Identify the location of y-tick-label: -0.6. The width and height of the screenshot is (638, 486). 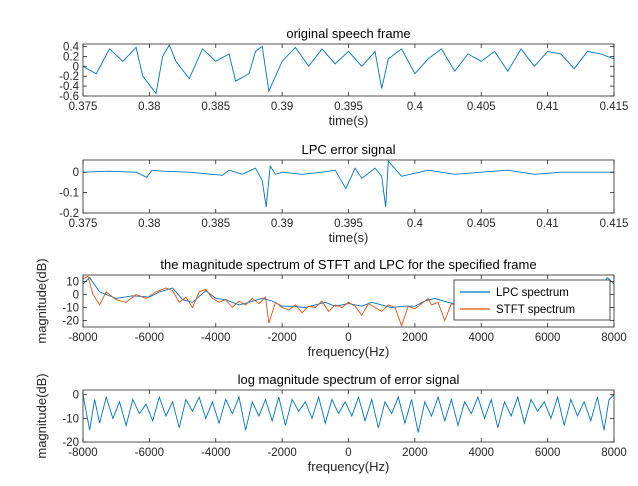
(69, 97).